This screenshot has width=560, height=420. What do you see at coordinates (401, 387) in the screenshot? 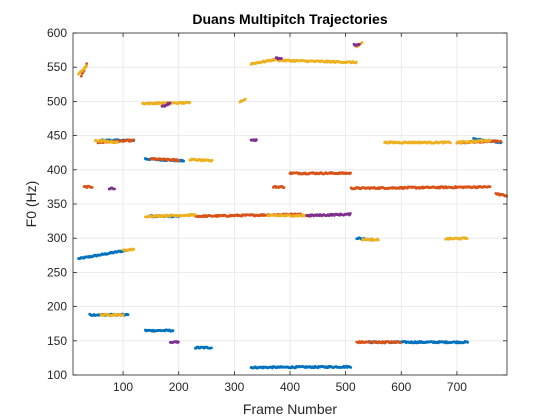
I see `x-tick-label: 600` at bounding box center [401, 387].